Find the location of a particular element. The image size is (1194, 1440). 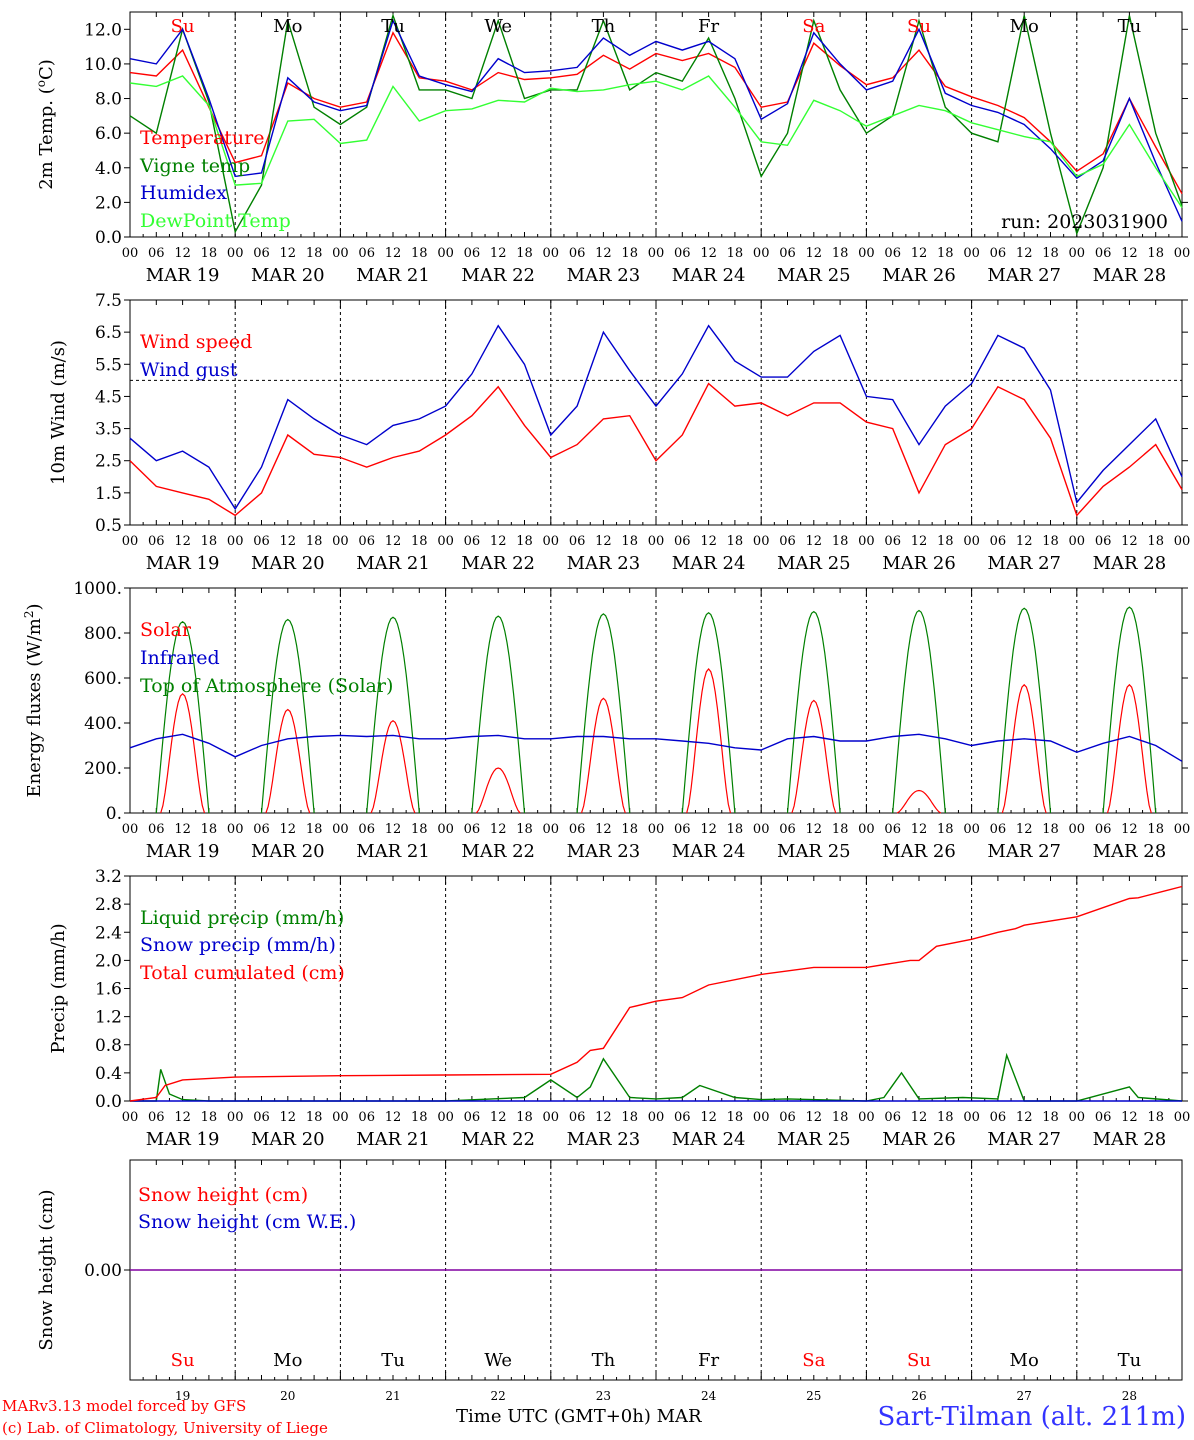

y-tick-label: 600. is located at coordinates (103, 679).